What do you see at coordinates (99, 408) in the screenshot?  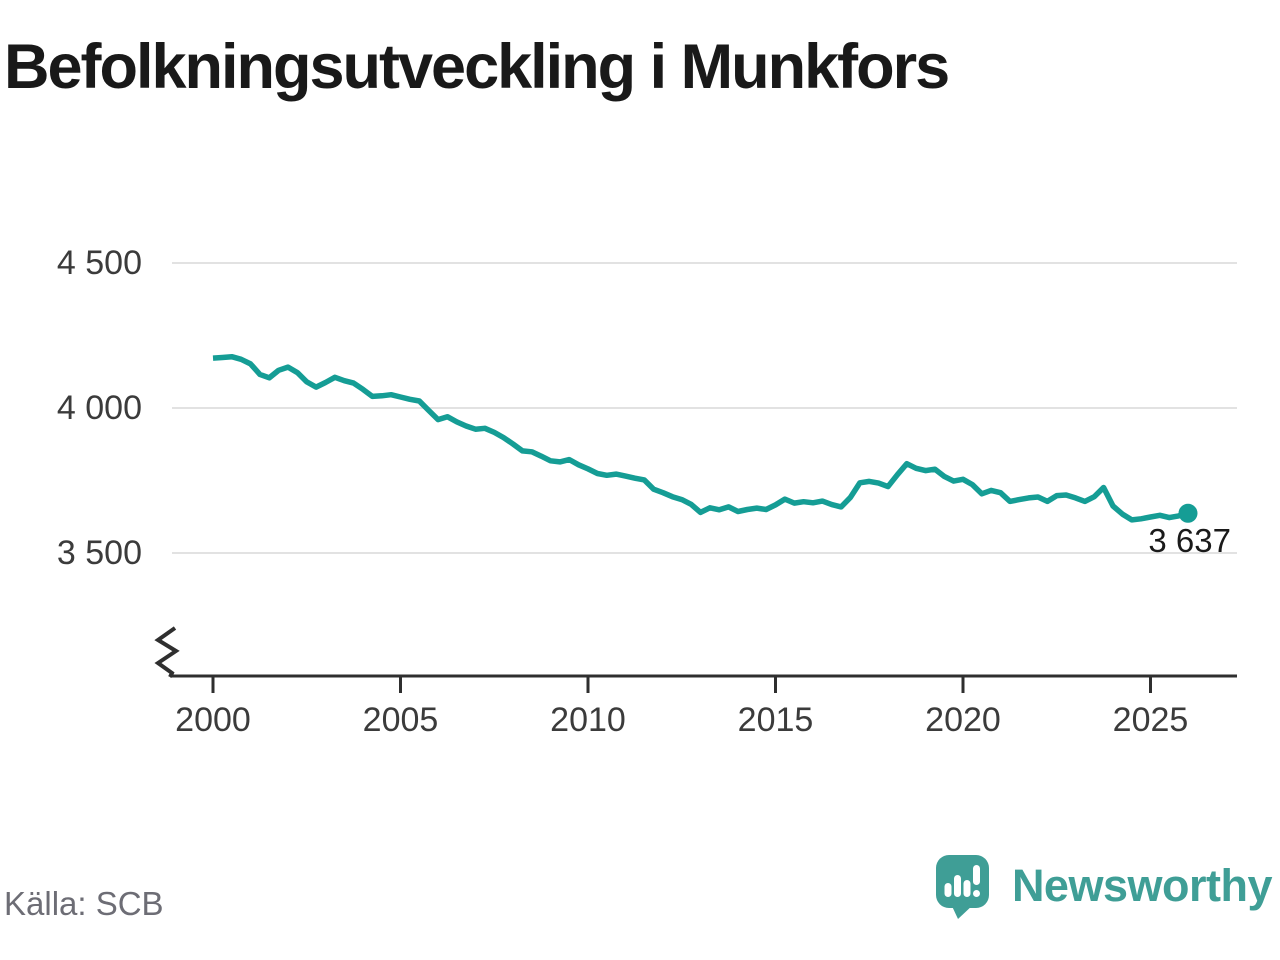 I see `y-tick-label: 4 000` at bounding box center [99, 408].